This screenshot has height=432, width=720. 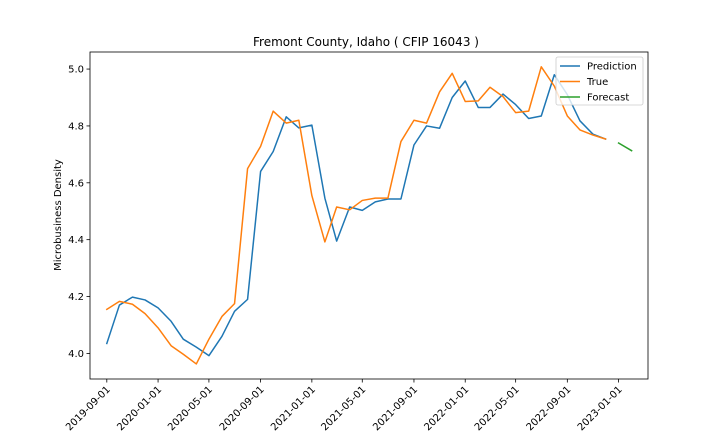 I want to click on legend-box, so click(x=599, y=81).